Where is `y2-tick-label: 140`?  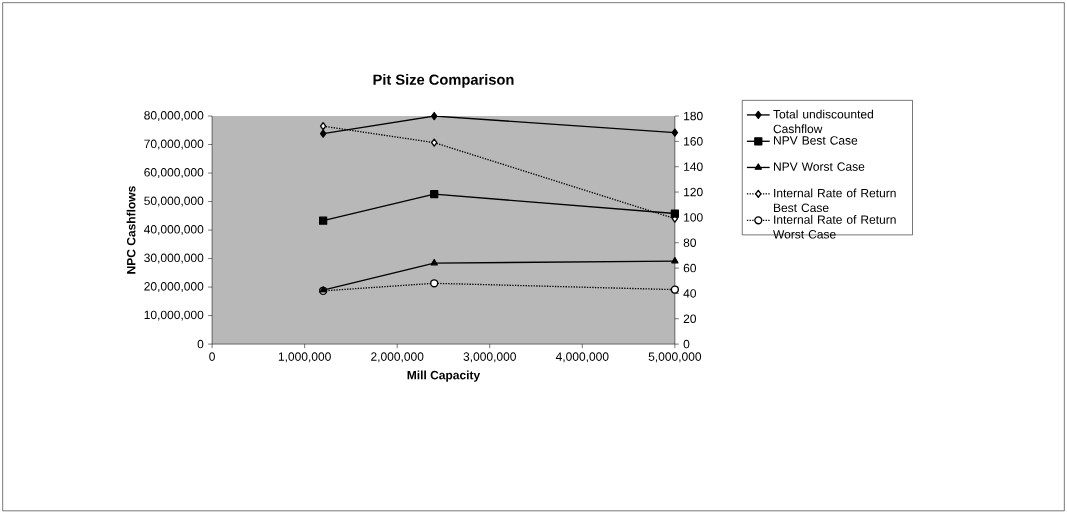 y2-tick-label: 140 is located at coordinates (693, 166).